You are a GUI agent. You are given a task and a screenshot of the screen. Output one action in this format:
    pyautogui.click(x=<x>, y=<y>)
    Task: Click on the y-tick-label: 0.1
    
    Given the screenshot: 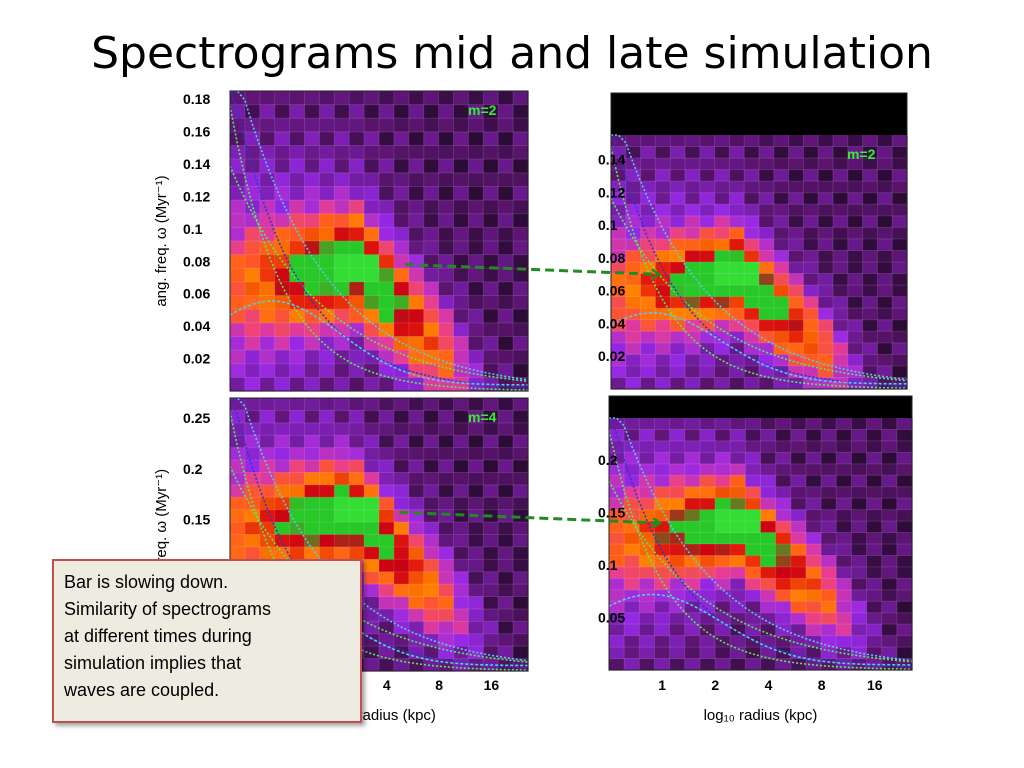 What is the action you would take?
    pyautogui.click(x=608, y=565)
    